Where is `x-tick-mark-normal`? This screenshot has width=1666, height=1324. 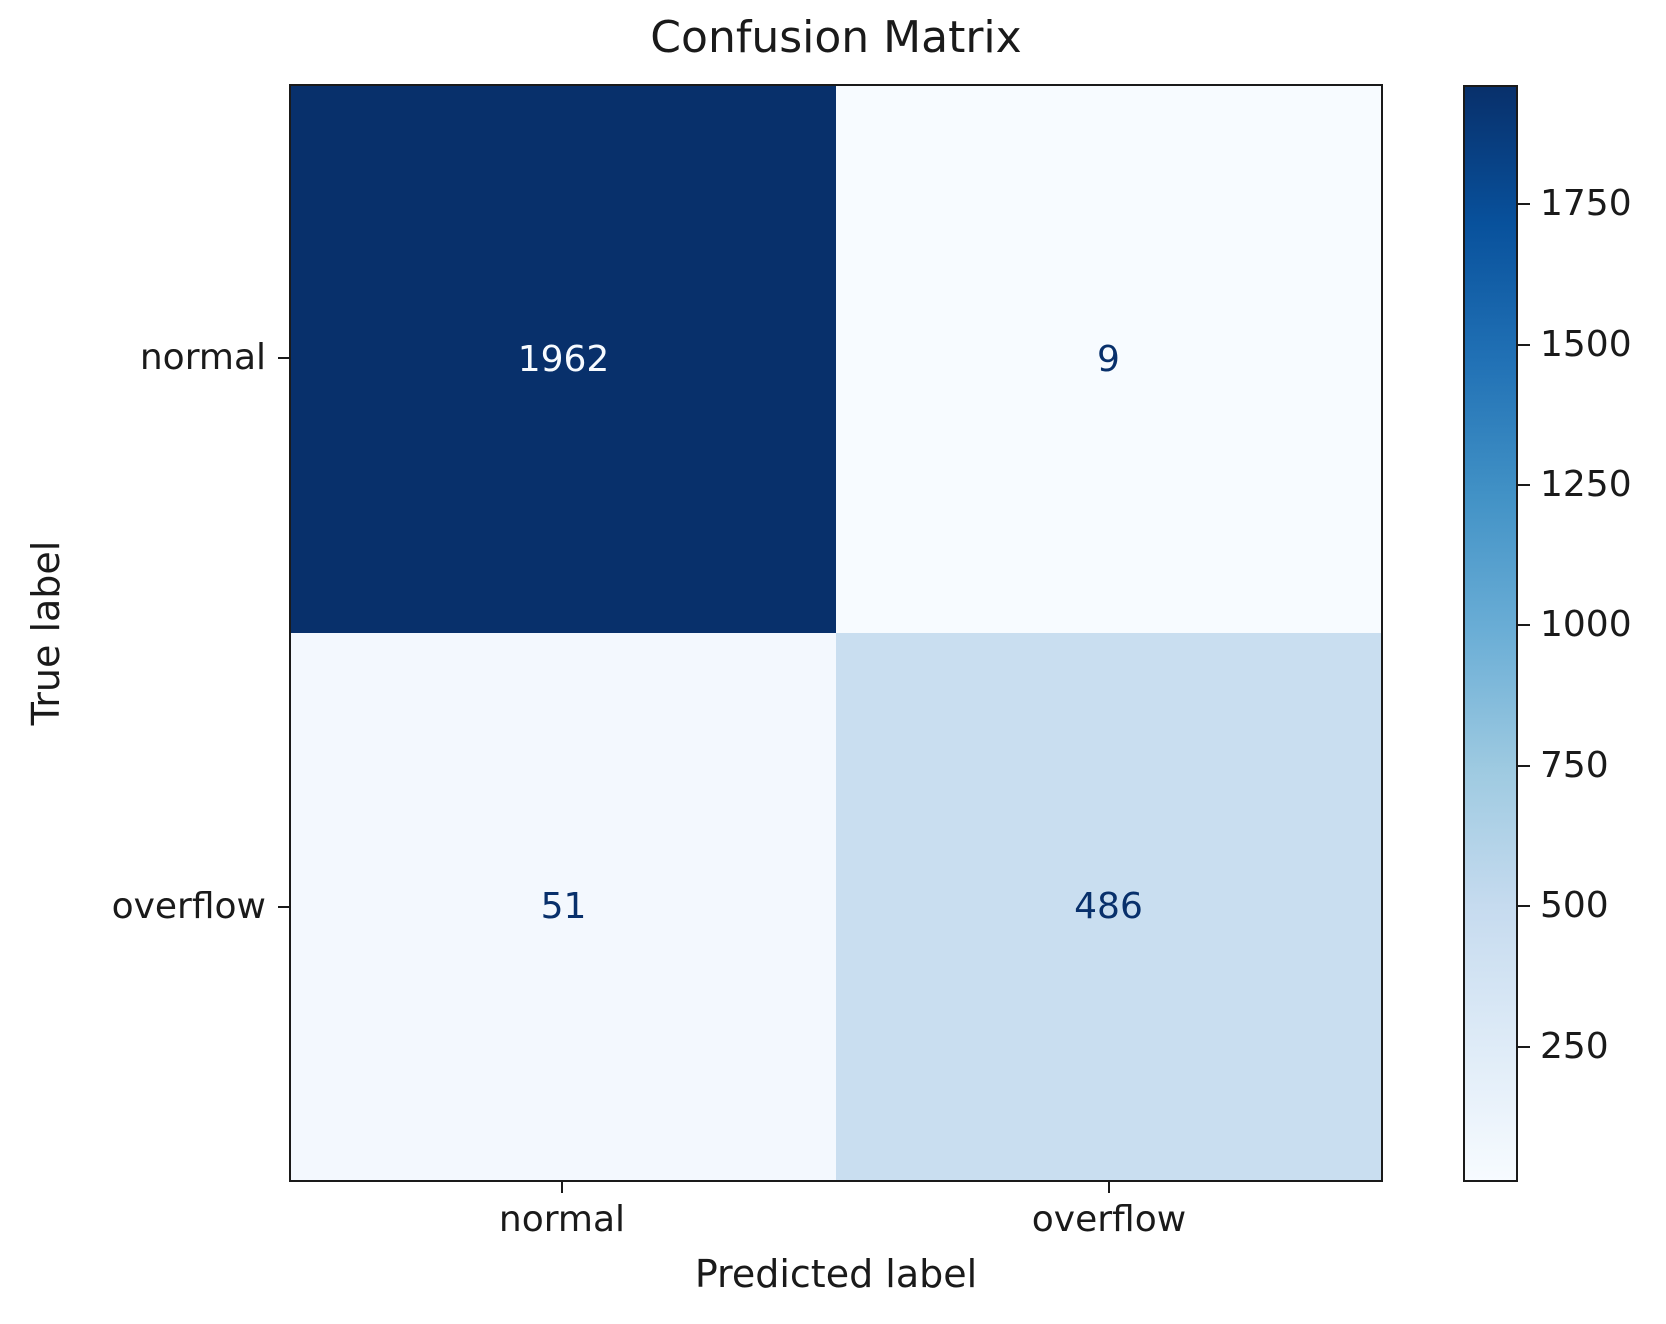 x-tick-mark-normal is located at coordinates (562, 1187).